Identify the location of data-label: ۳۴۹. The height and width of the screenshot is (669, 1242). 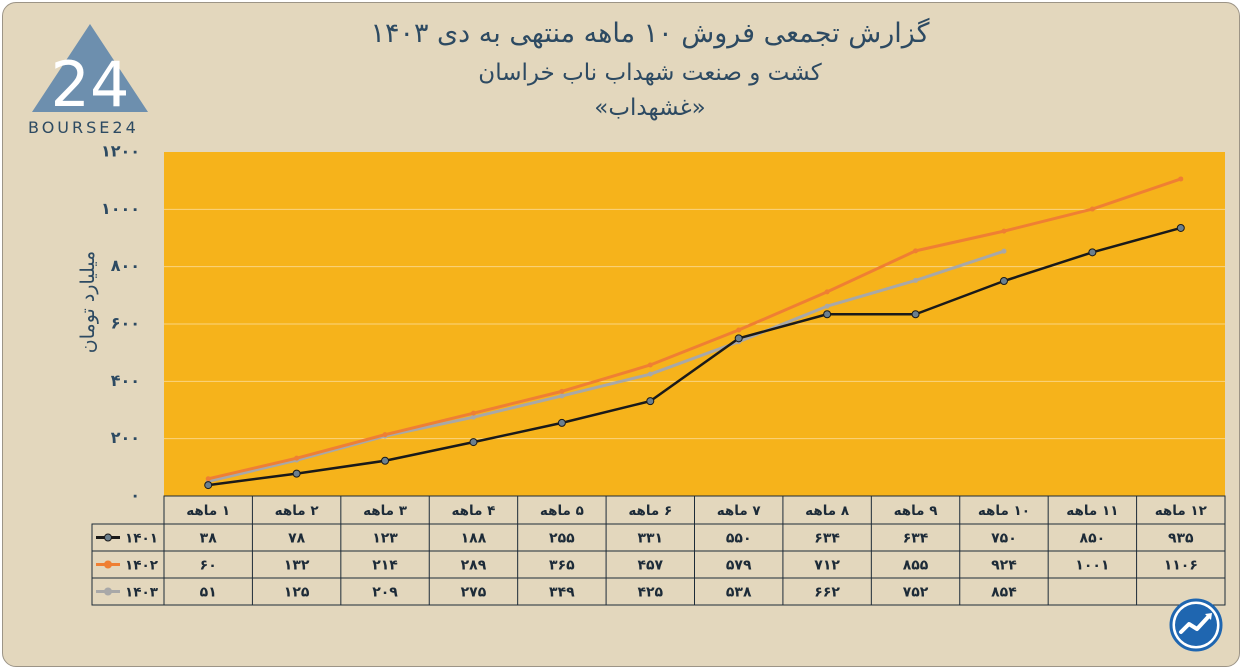
(562, 593).